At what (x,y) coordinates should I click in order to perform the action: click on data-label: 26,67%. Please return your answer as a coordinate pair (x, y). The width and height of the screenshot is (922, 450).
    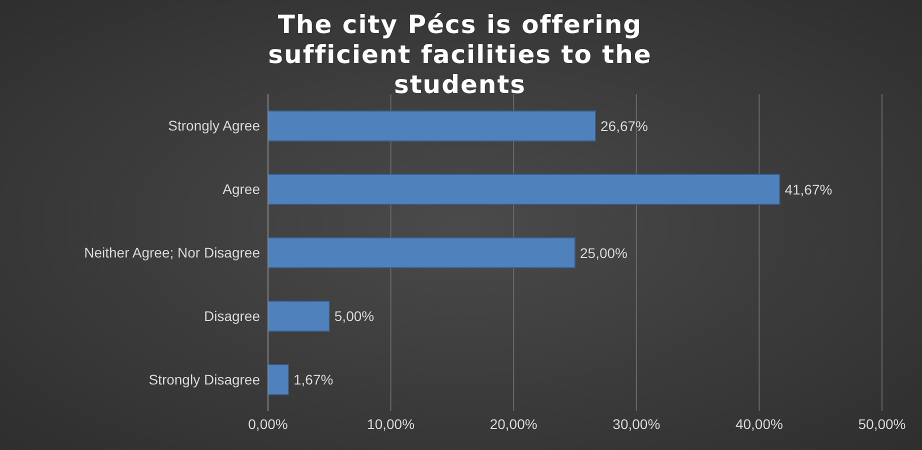
    Looking at the image, I should click on (624, 126).